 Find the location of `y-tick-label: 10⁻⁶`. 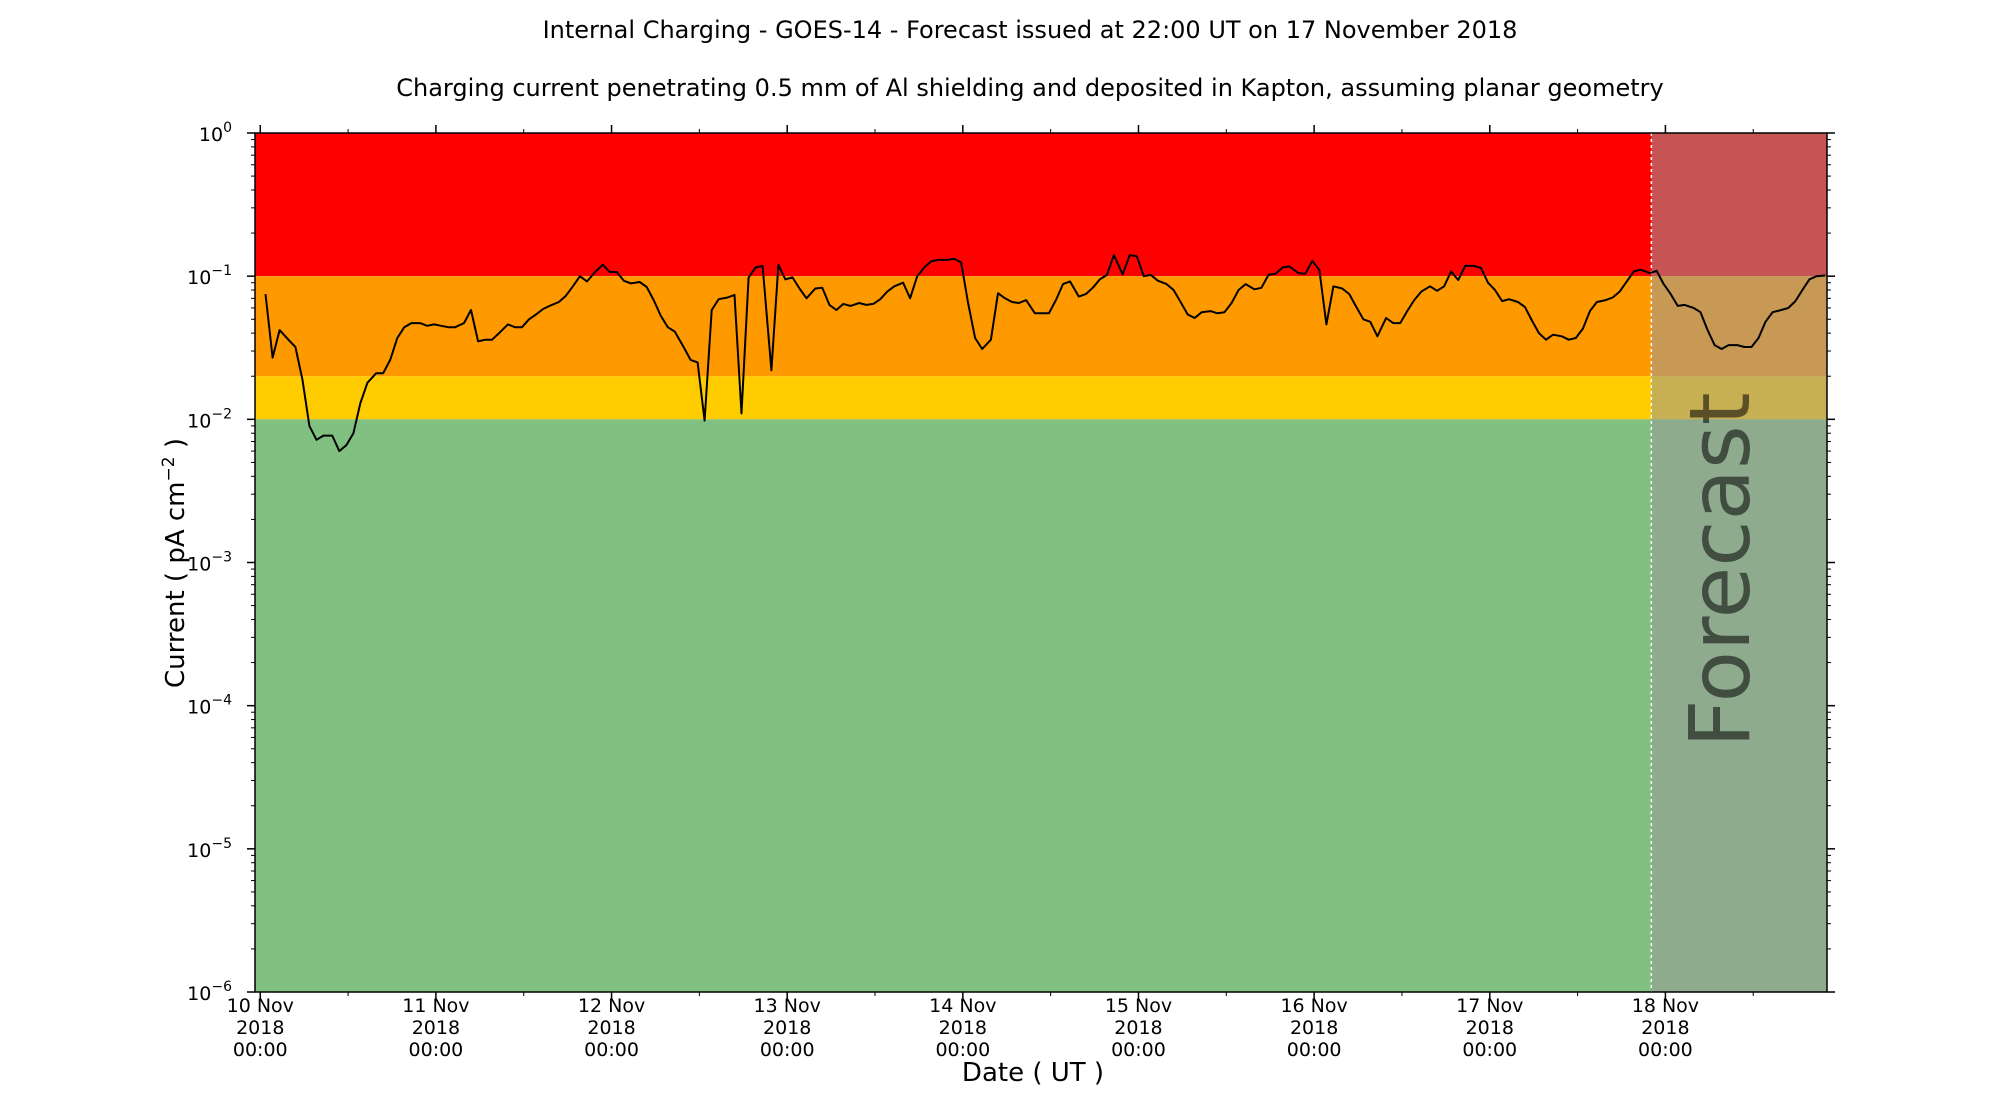

y-tick-label: 10⁻⁶ is located at coordinates (209, 992).